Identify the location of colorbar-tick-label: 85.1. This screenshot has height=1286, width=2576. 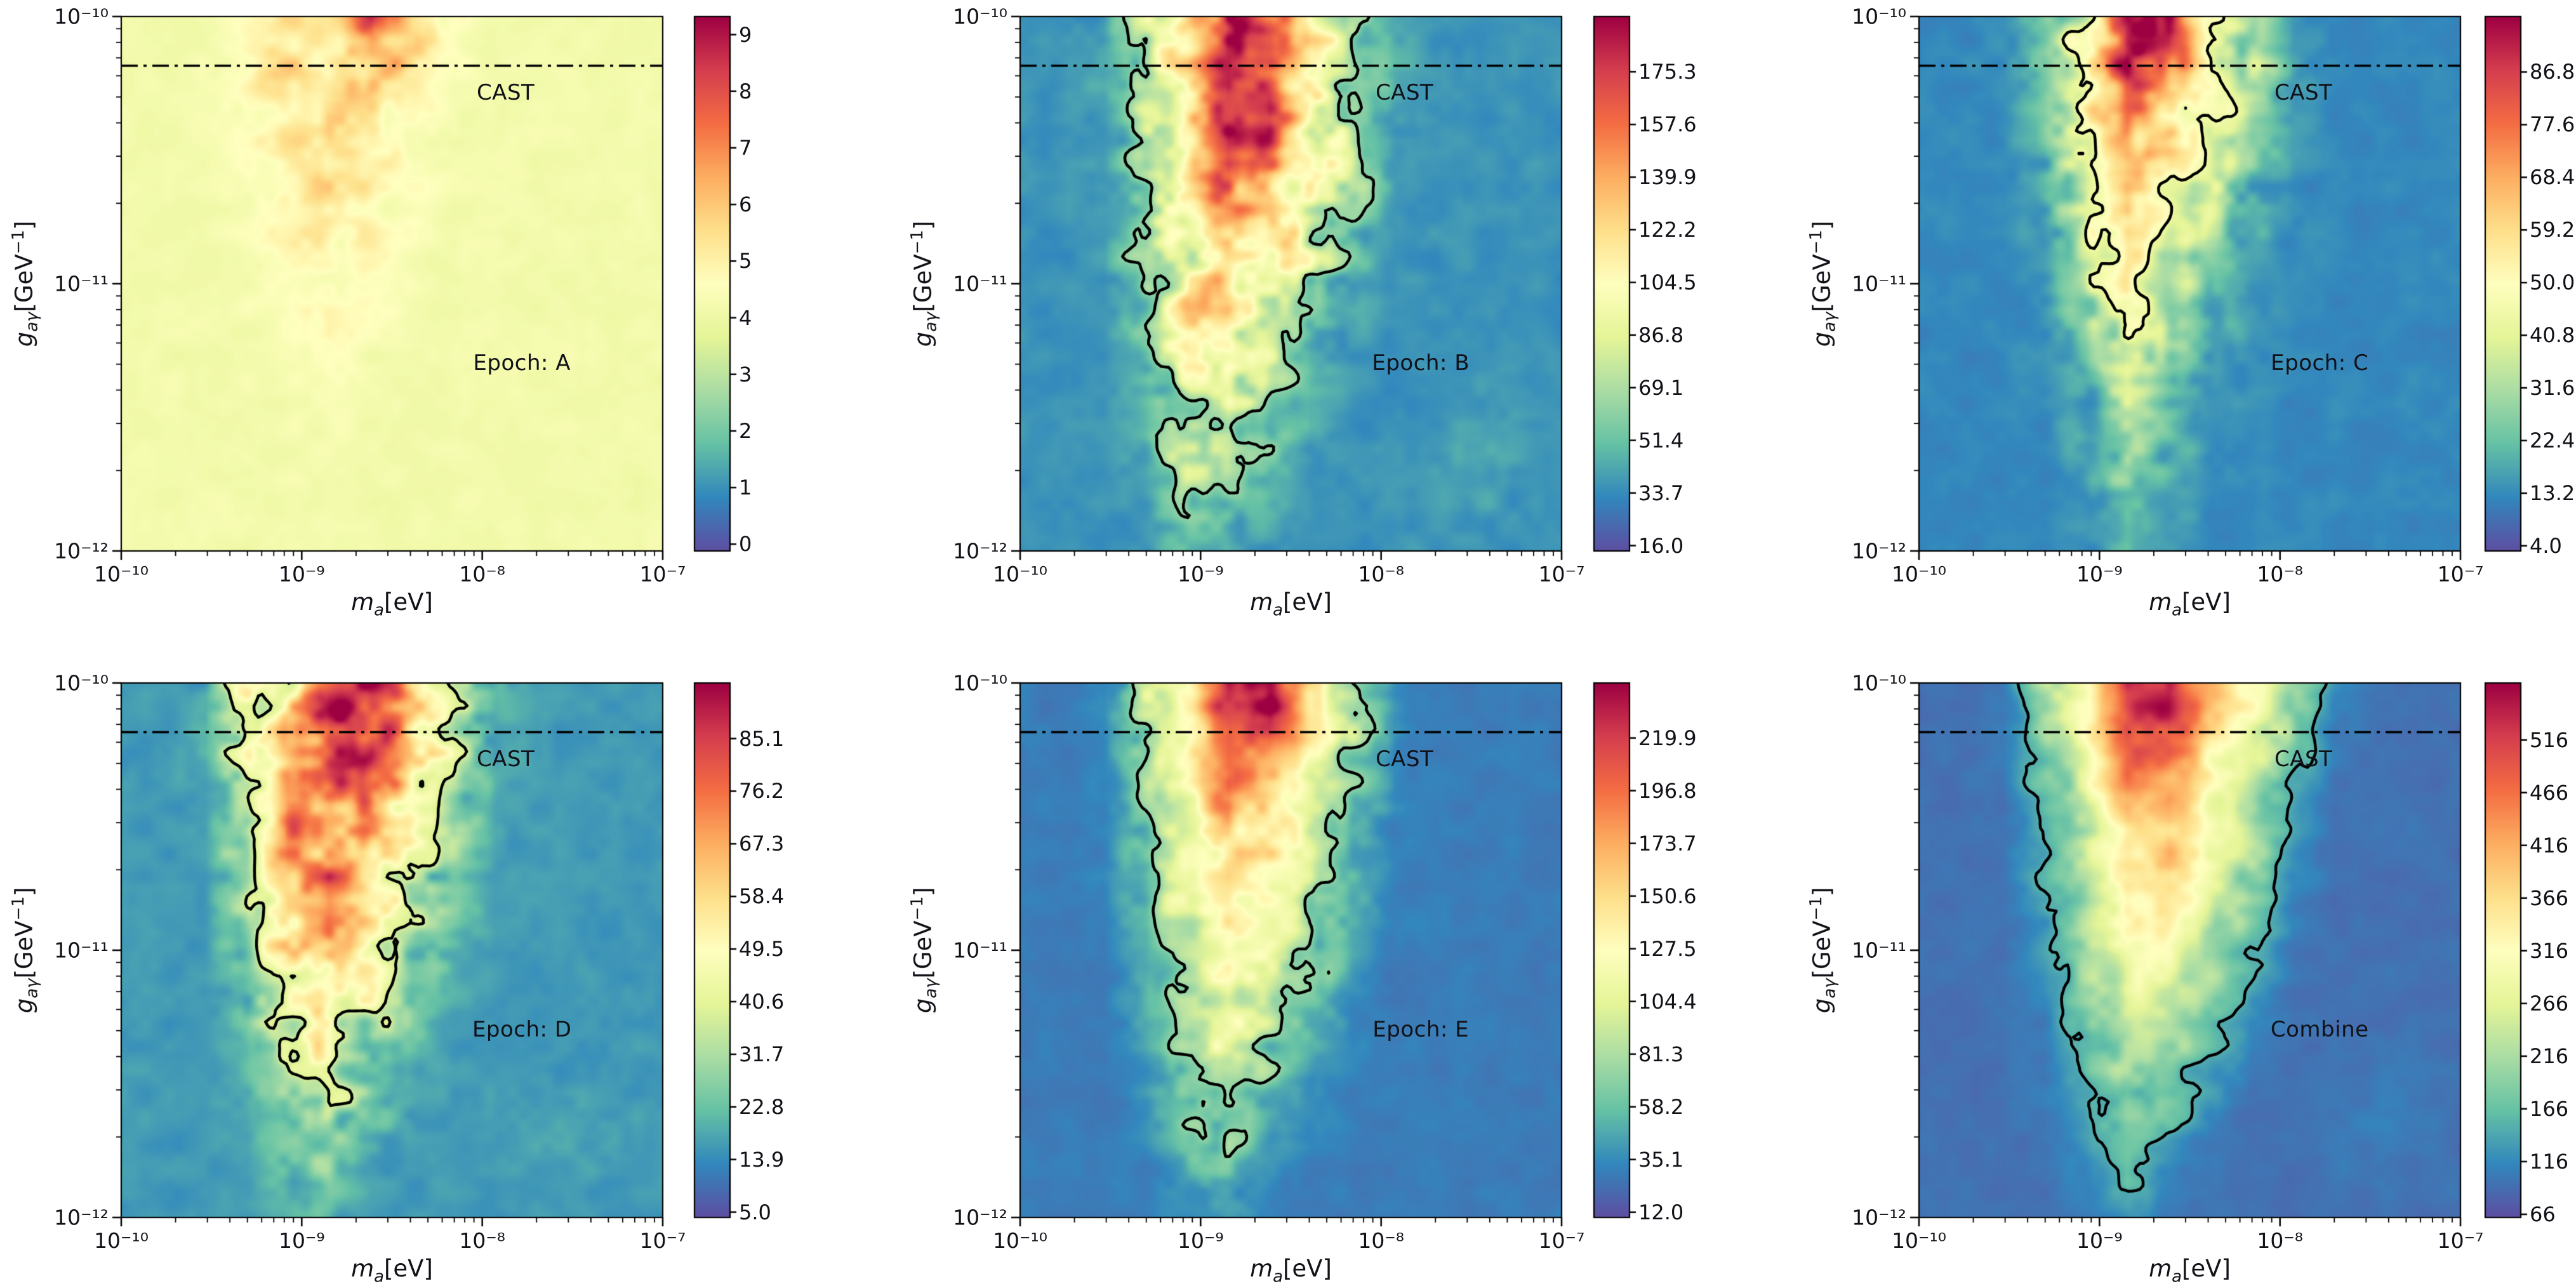
(762, 738).